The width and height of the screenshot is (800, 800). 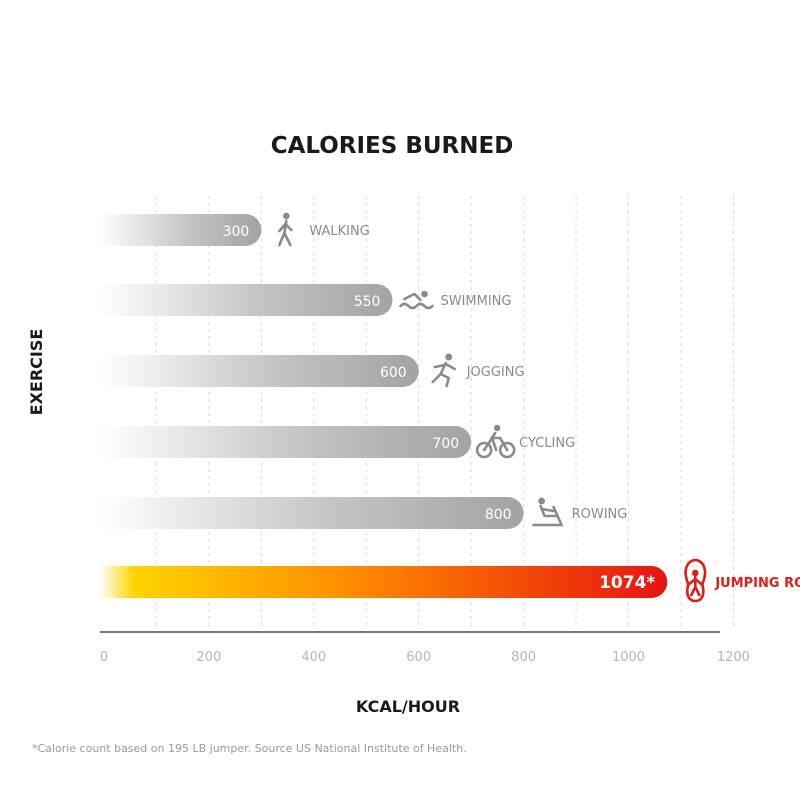 I want to click on jogging-icon, so click(x=443, y=370).